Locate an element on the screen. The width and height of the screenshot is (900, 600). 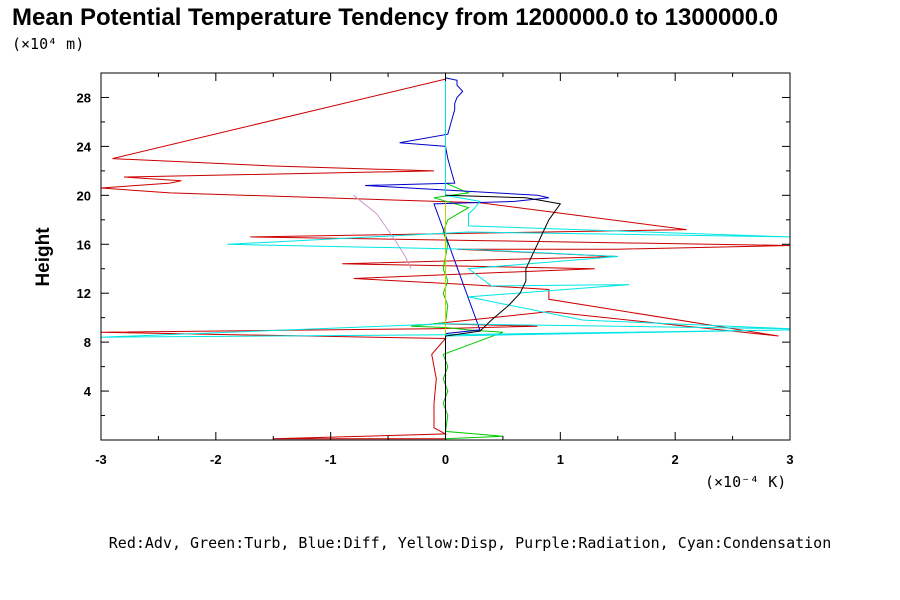
series-line-total is located at coordinates (503, 316).